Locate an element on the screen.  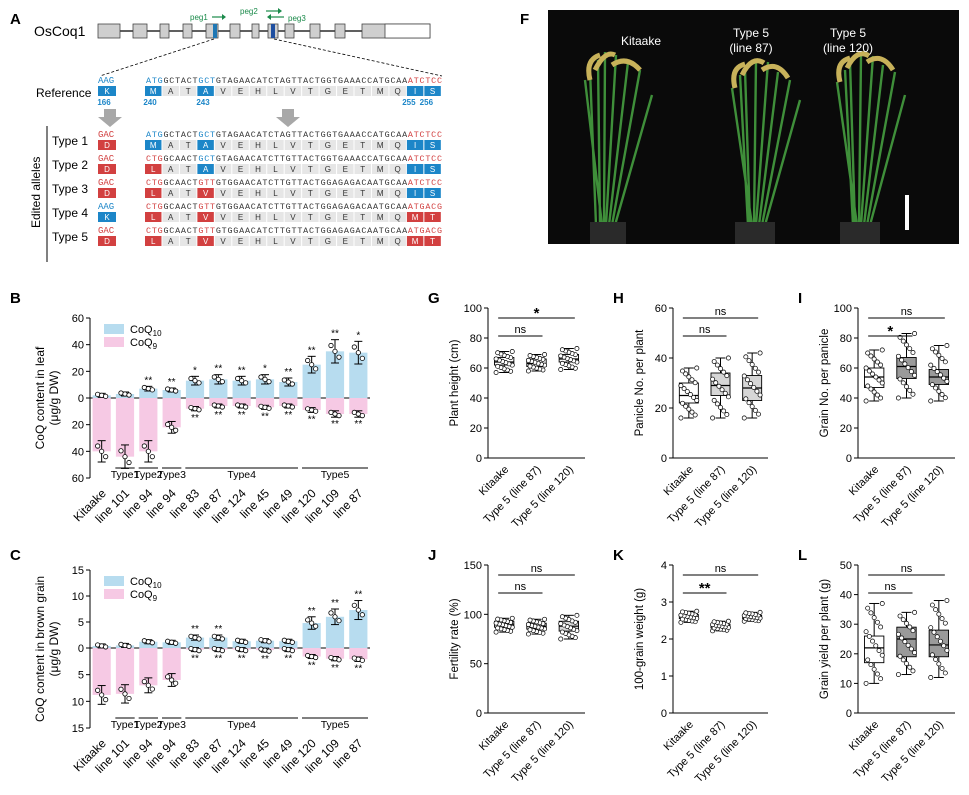
panel-letter-g: G is located at coordinates (434, 298).